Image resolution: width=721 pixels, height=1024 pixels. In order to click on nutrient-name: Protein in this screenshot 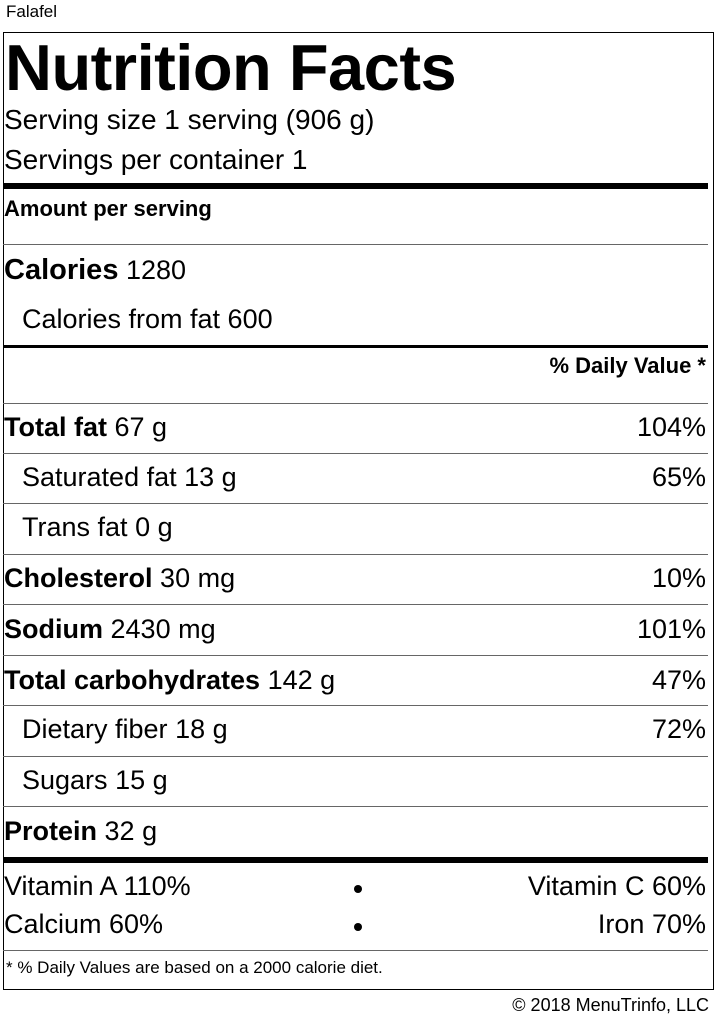, I will do `click(51, 831)`.